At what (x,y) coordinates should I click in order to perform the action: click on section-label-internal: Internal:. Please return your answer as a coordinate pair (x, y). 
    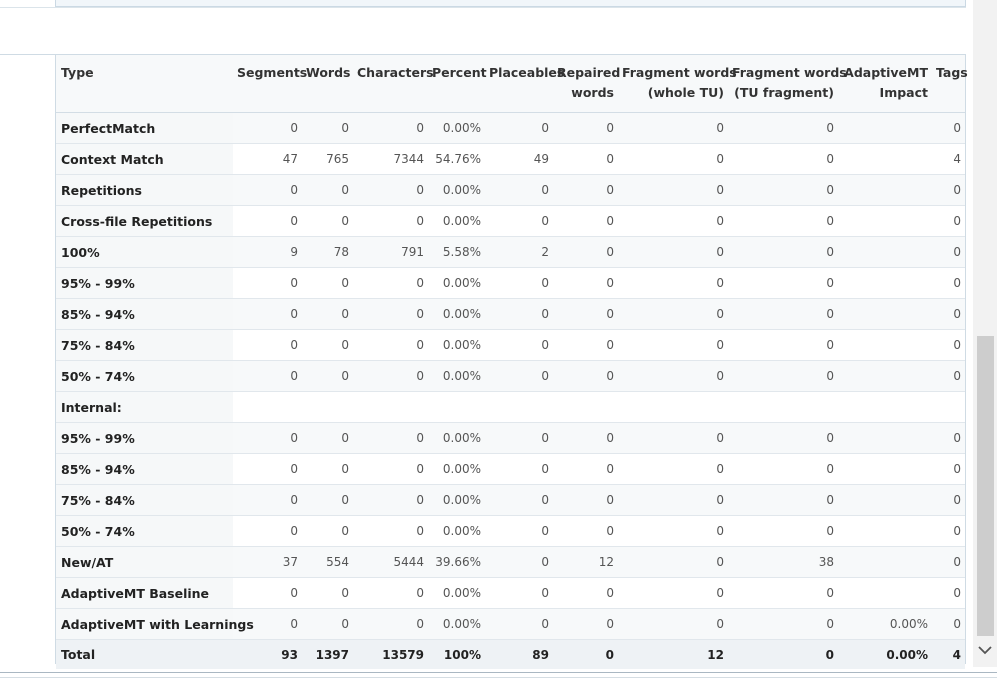
    Looking at the image, I should click on (144, 407).